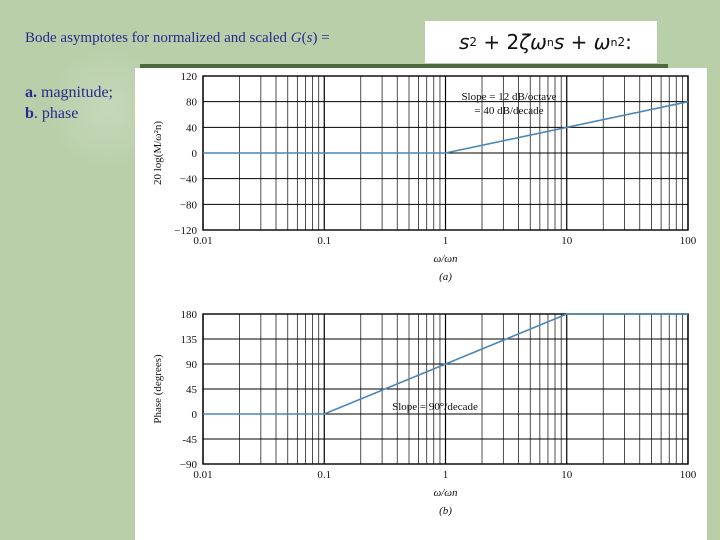 This screenshot has width=720, height=540. I want to click on x-axis-label-b: ω/ωn, so click(445, 493).